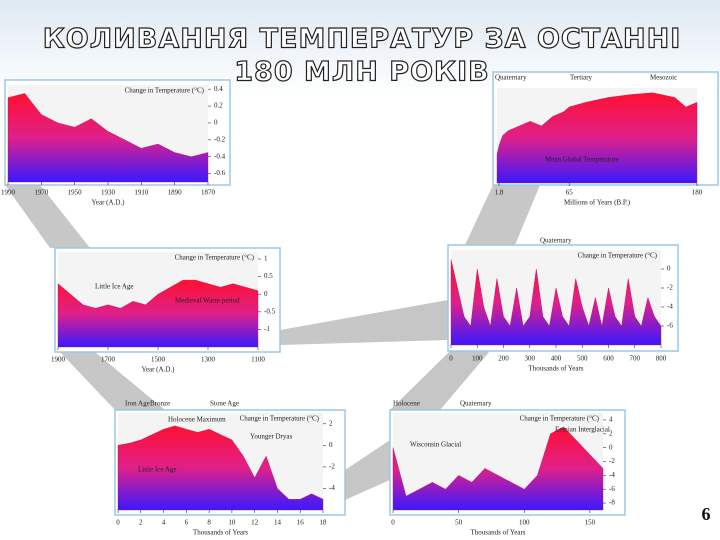 The width and height of the screenshot is (720, 540). What do you see at coordinates (611, 420) in the screenshot?
I see `y-tick-label: 4` at bounding box center [611, 420].